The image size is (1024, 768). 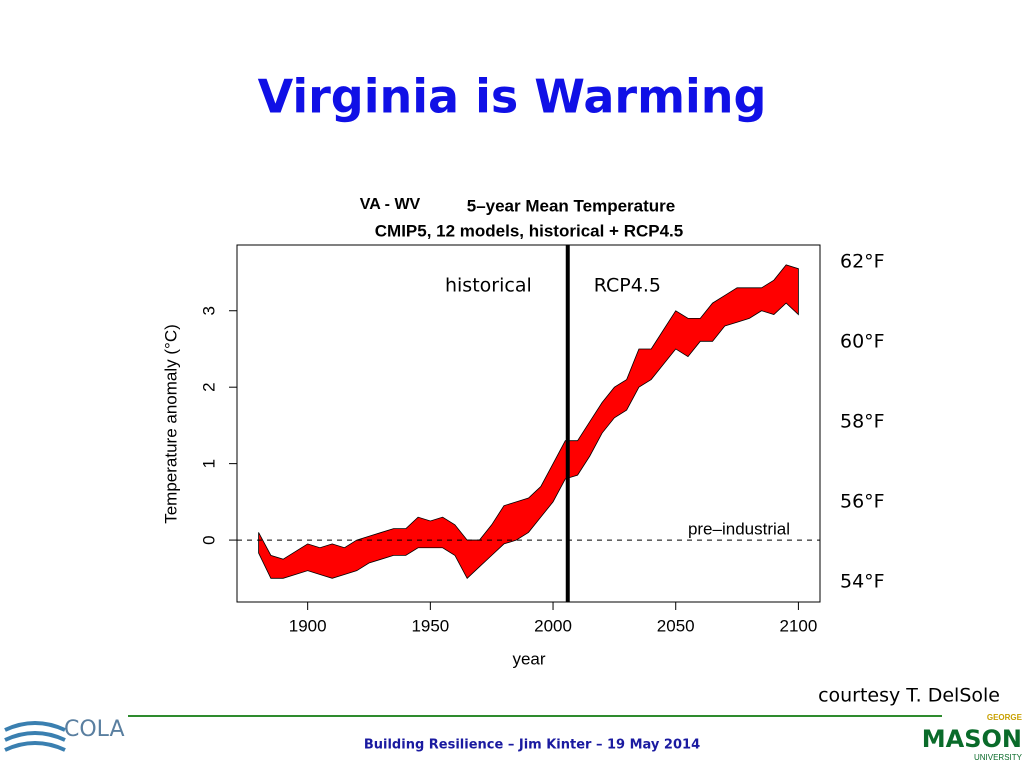 I want to click on x-tick-label: 2050, so click(x=676, y=625).